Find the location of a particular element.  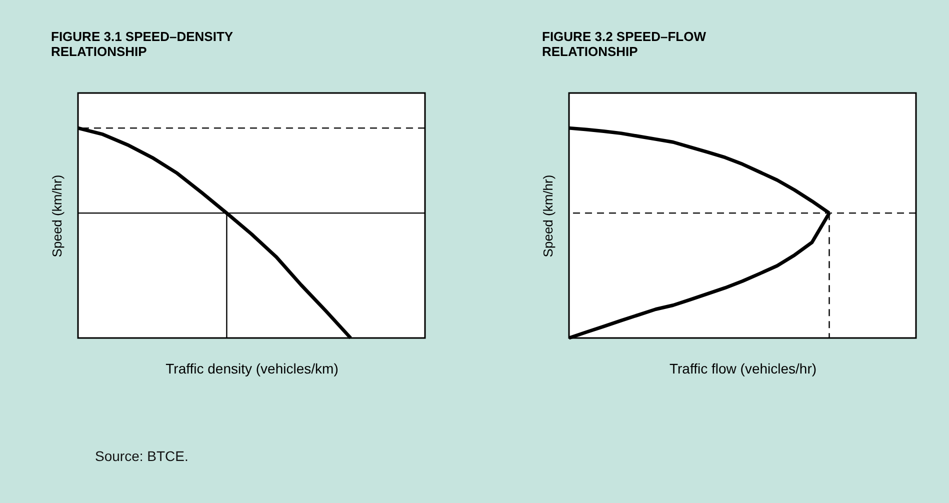

x-axis-title: Traffic density (vehicles/km) is located at coordinates (252, 368).